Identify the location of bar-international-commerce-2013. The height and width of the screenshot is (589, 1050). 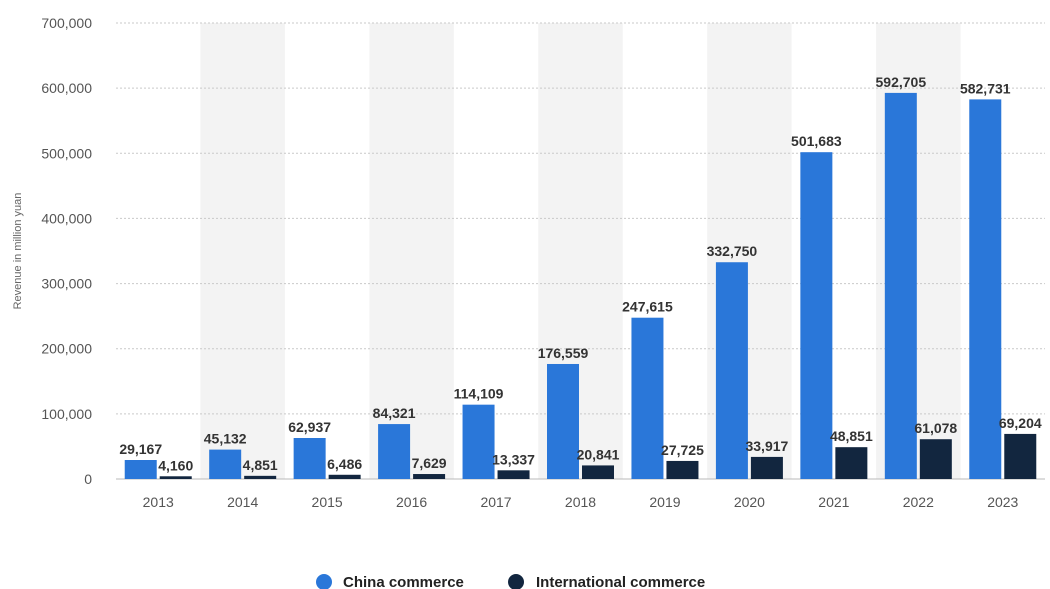
(175, 477).